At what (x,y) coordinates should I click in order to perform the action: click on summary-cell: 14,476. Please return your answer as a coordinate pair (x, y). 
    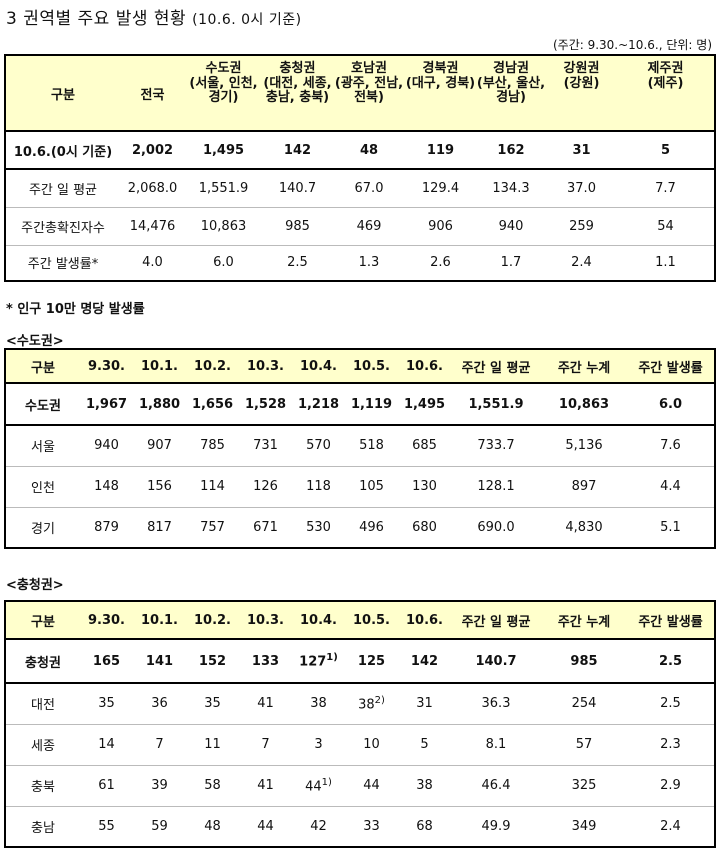
    Looking at the image, I should click on (152, 226).